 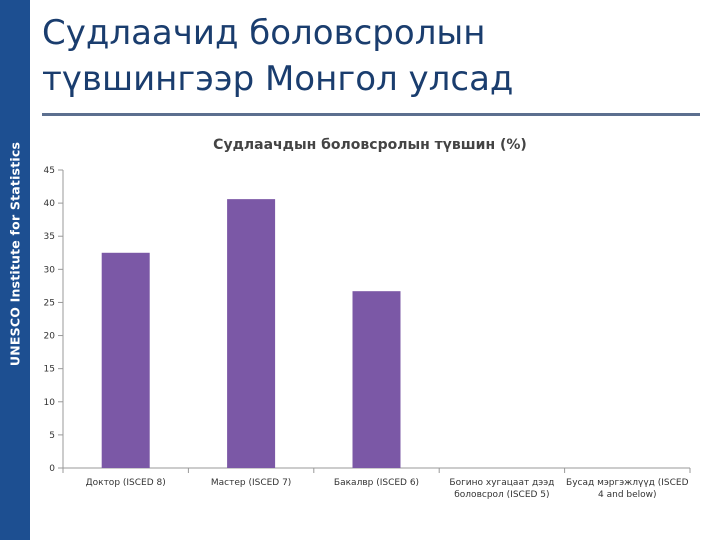 I want to click on y-tick-label: 25, so click(x=49, y=303).